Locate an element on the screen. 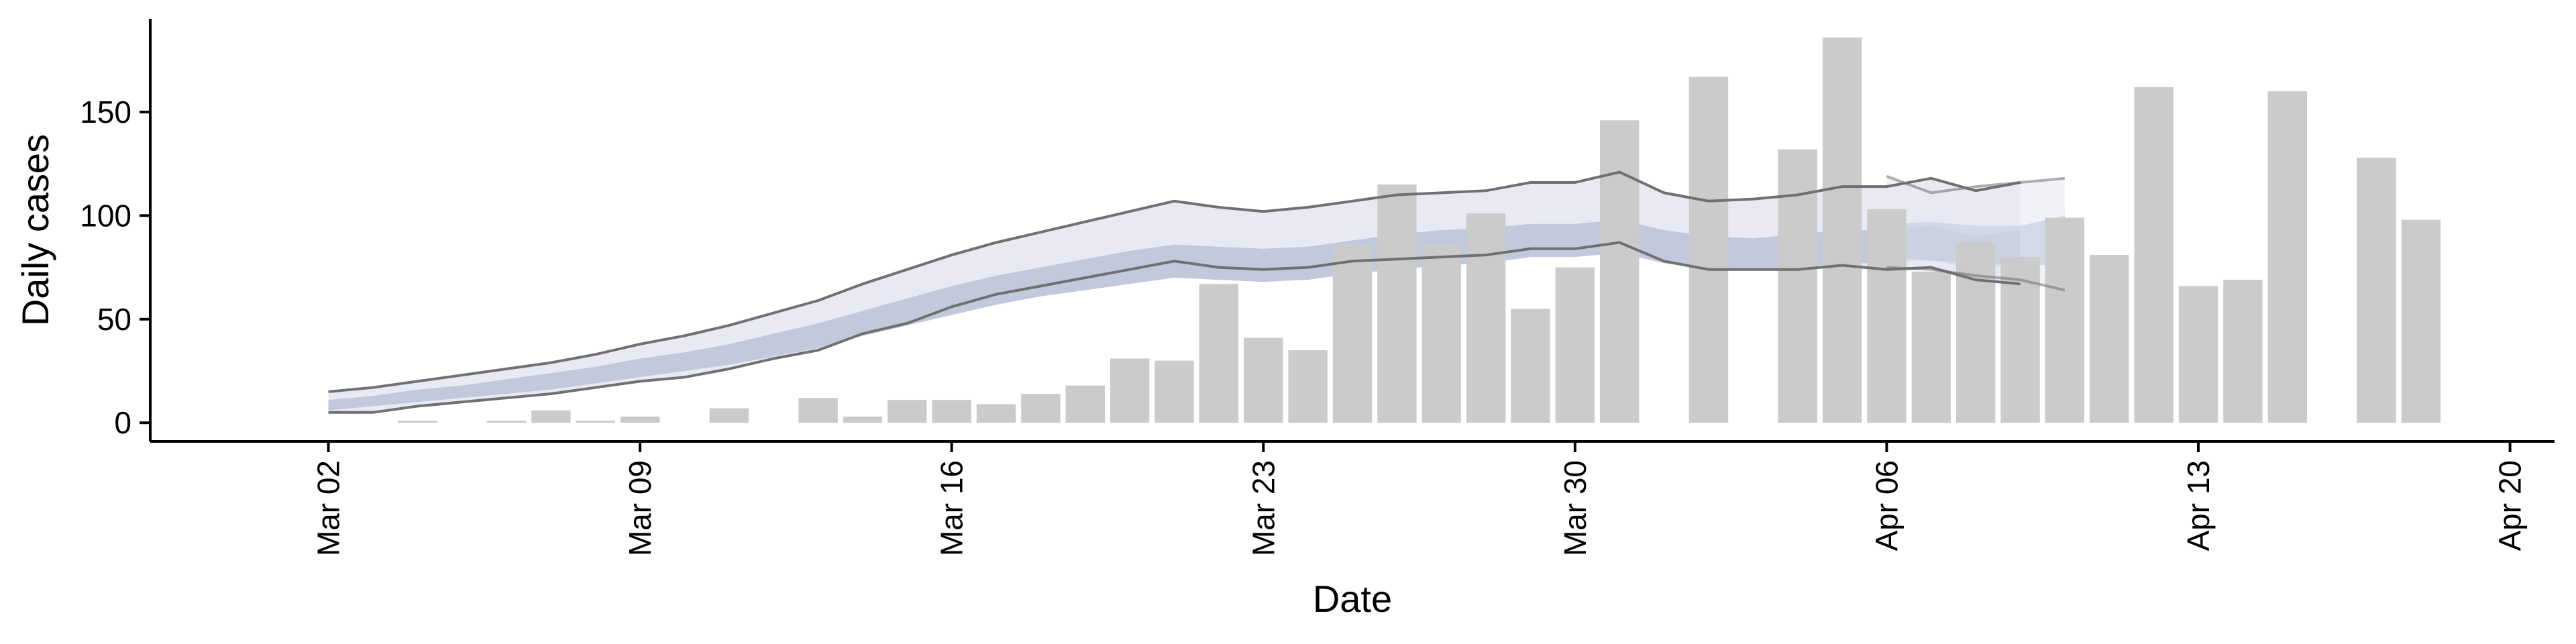 This screenshot has width=2576, height=644. x-tick-label: Mar 02 is located at coordinates (328, 508).